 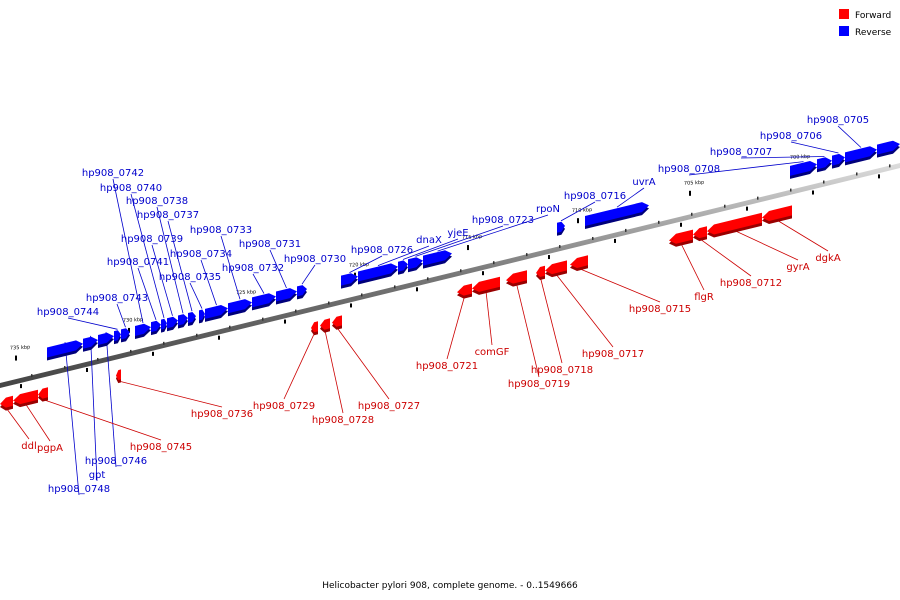 What do you see at coordinates (689, 169) in the screenshot?
I see `gene-label-hp908_0708: hp908_0708` at bounding box center [689, 169].